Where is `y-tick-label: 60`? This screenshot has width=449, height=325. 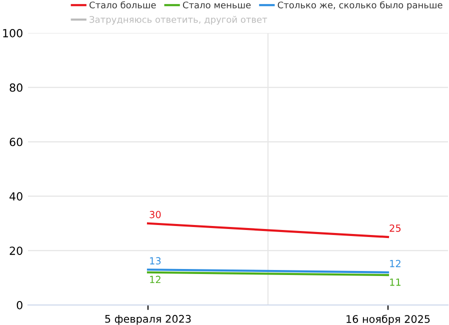 y-tick-label: 60 is located at coordinates (16, 142).